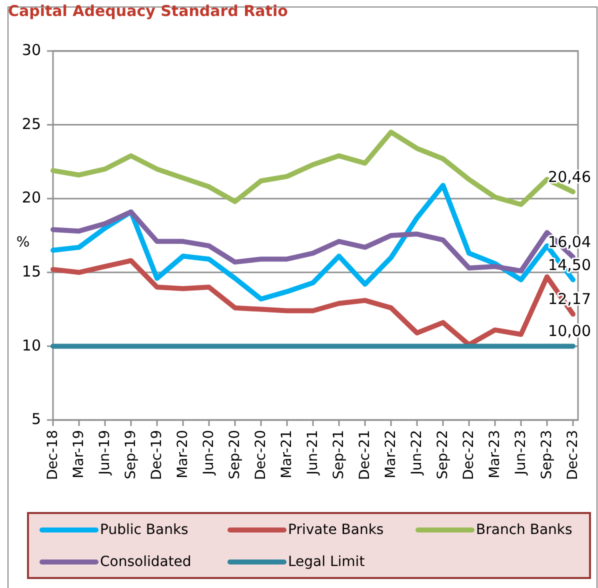 The image size is (598, 588). Describe the element at coordinates (327, 562) in the screenshot. I see `legend-label: Legal Limit` at that location.